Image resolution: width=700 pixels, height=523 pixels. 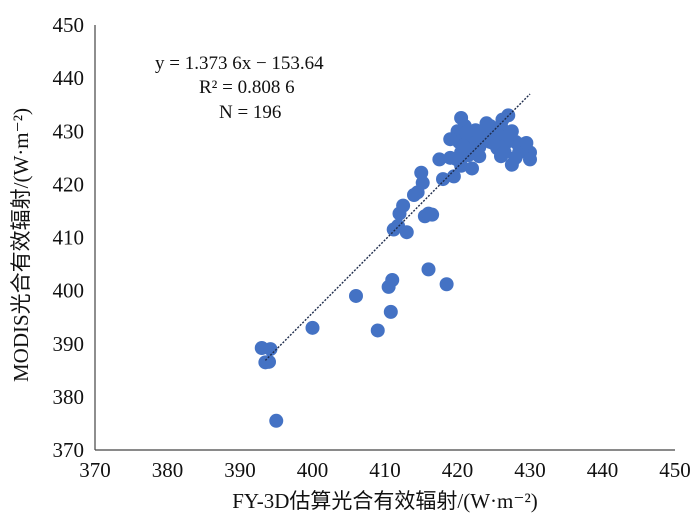 What do you see at coordinates (385, 501) in the screenshot?
I see `x-axis-title: FY-3D估算光合有效辐射/(W·m⁻²)` at bounding box center [385, 501].